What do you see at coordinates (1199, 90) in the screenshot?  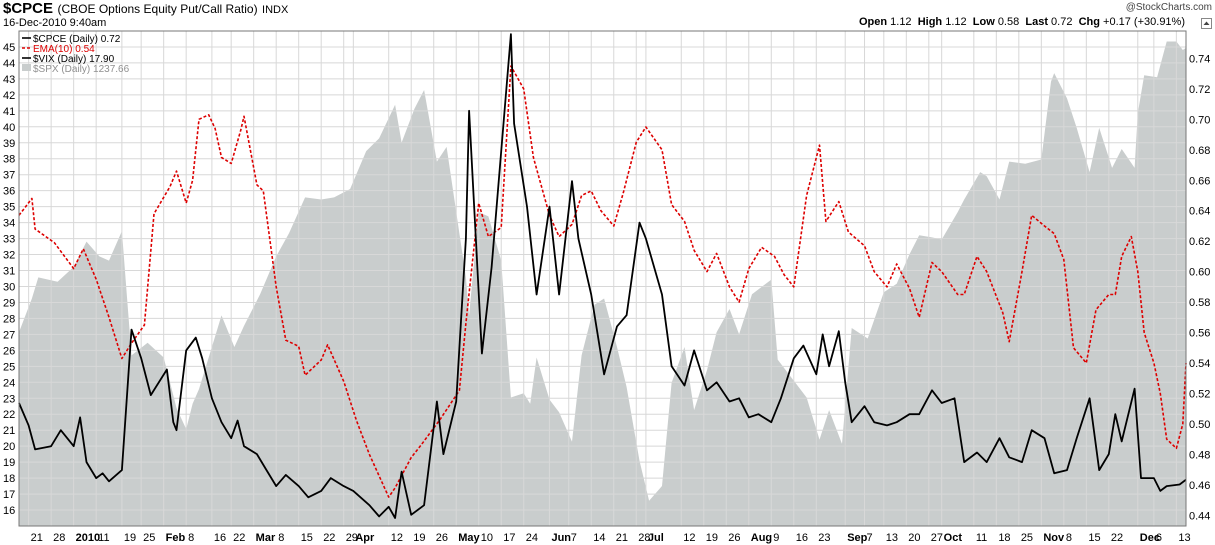 I see `right-axis-tick-label: 0.72` at bounding box center [1199, 90].